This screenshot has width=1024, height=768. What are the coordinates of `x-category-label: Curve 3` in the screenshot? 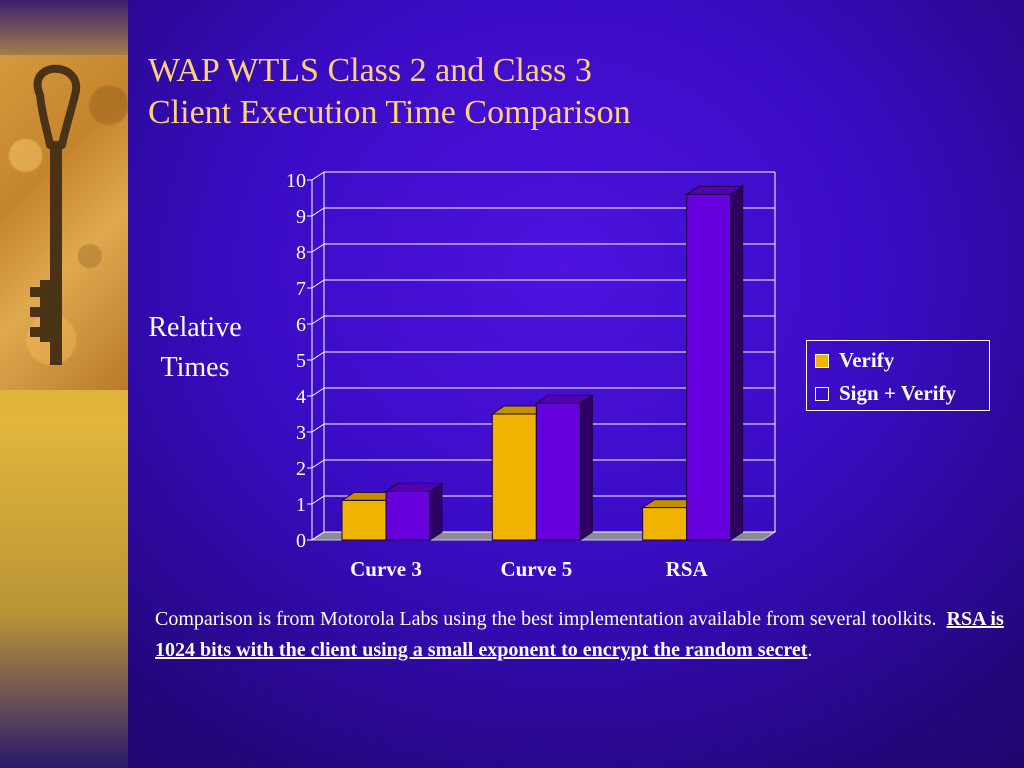 It's located at (386, 569).